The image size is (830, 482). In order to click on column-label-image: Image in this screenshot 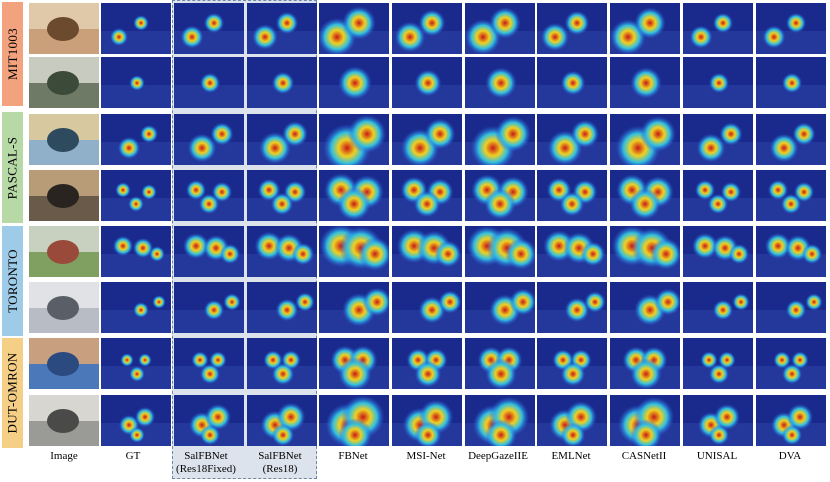, I will do `click(64, 456)`.